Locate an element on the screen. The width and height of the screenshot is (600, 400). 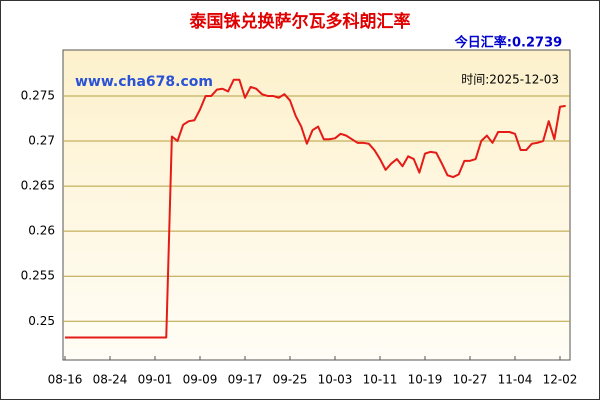
rate-label: 今日汇率: is located at coordinates (483, 43).